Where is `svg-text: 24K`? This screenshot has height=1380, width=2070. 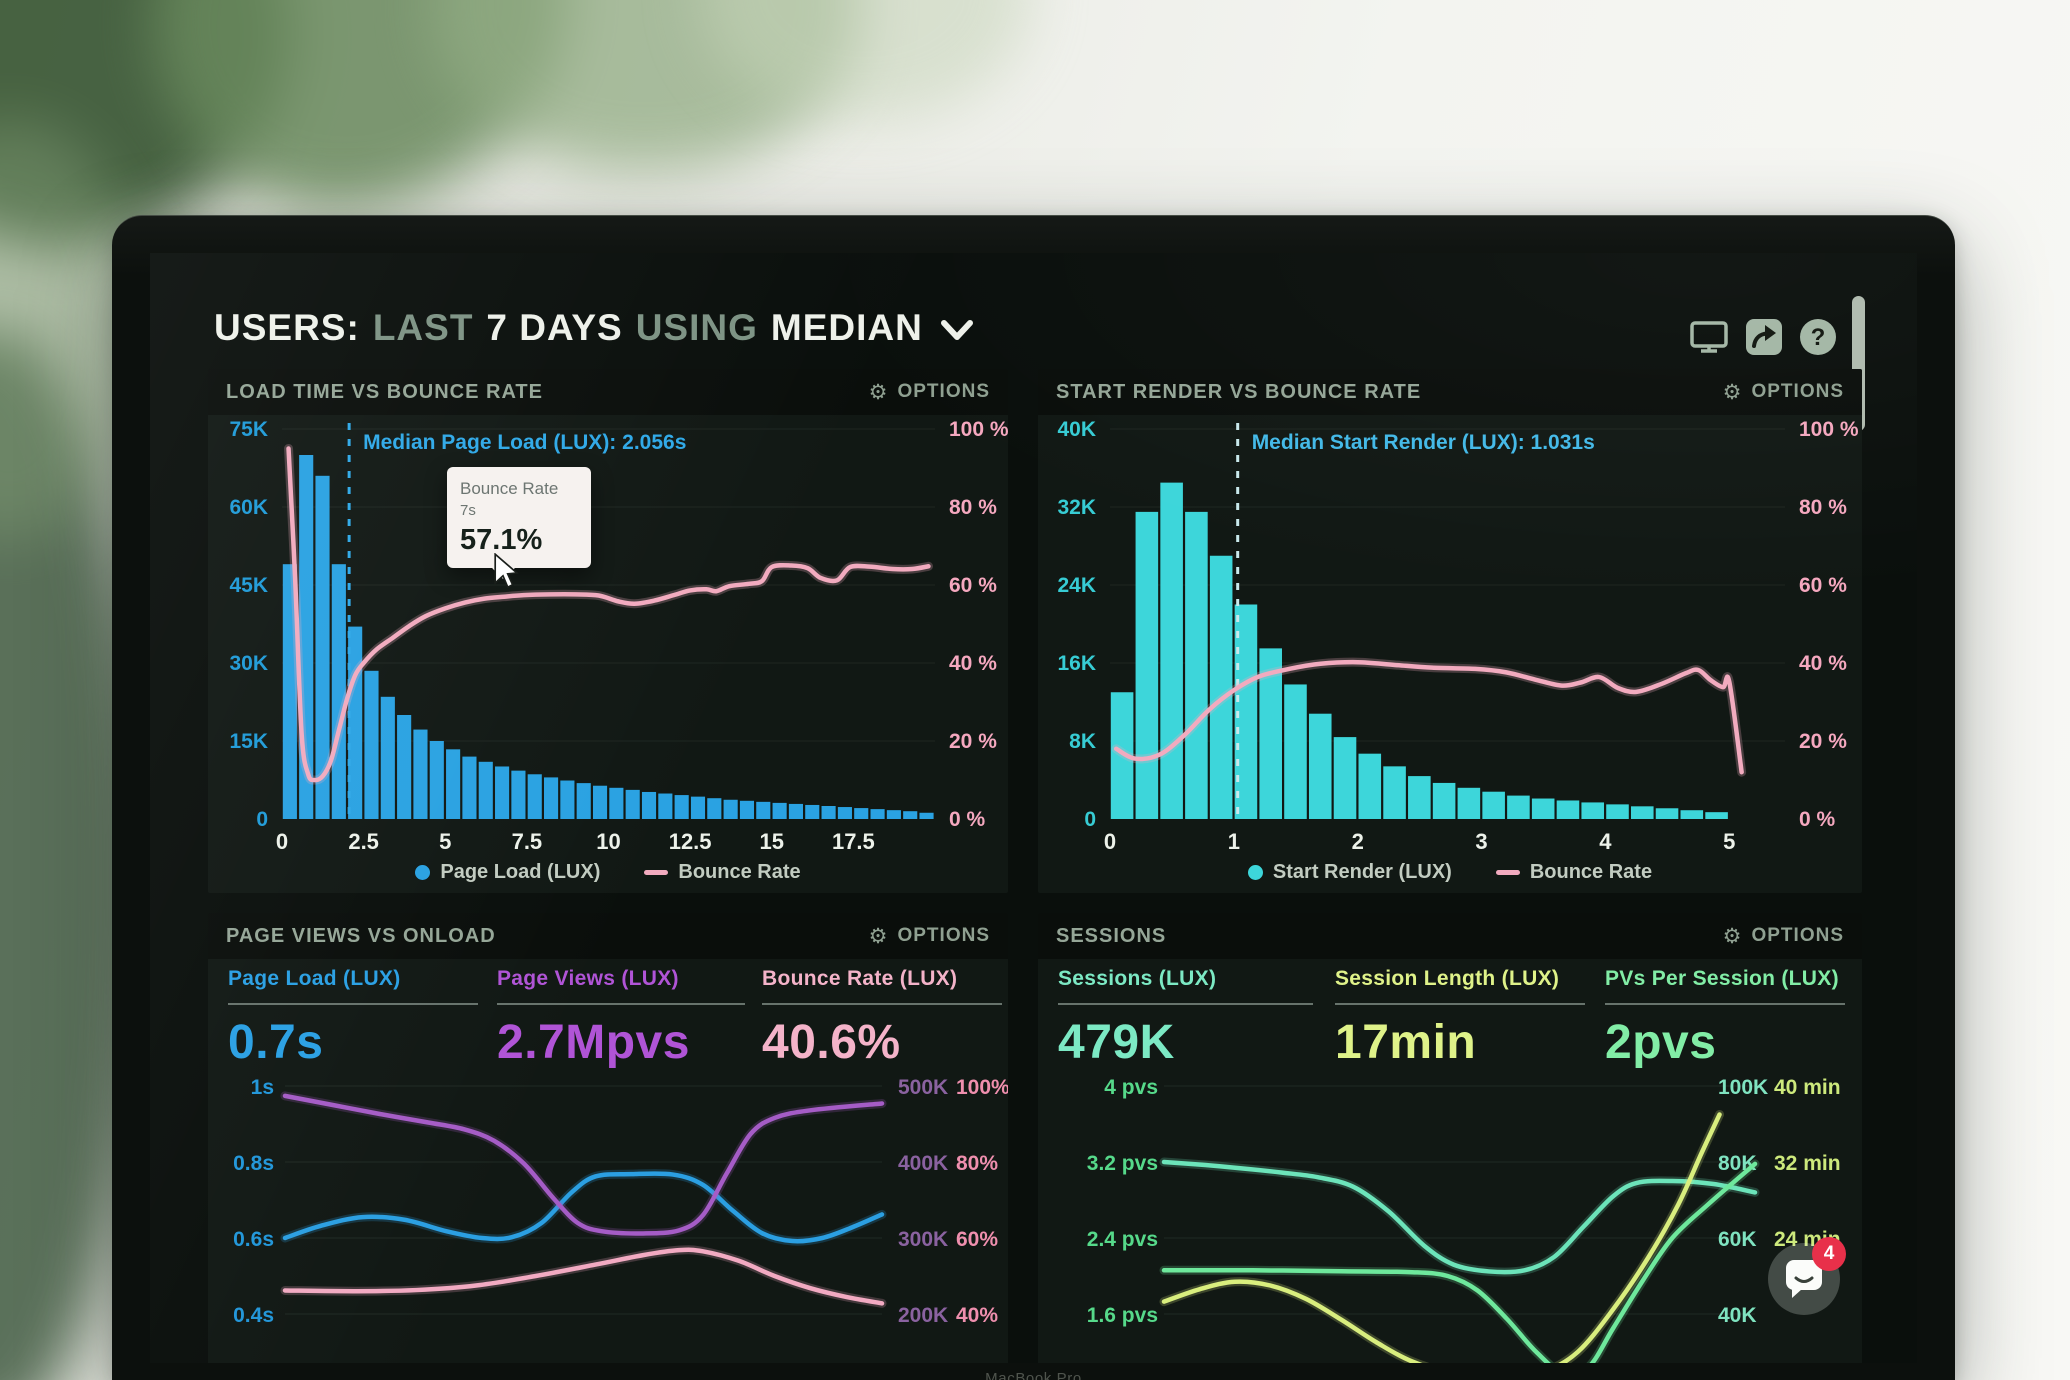
svg-text: 24K is located at coordinates (1076, 585).